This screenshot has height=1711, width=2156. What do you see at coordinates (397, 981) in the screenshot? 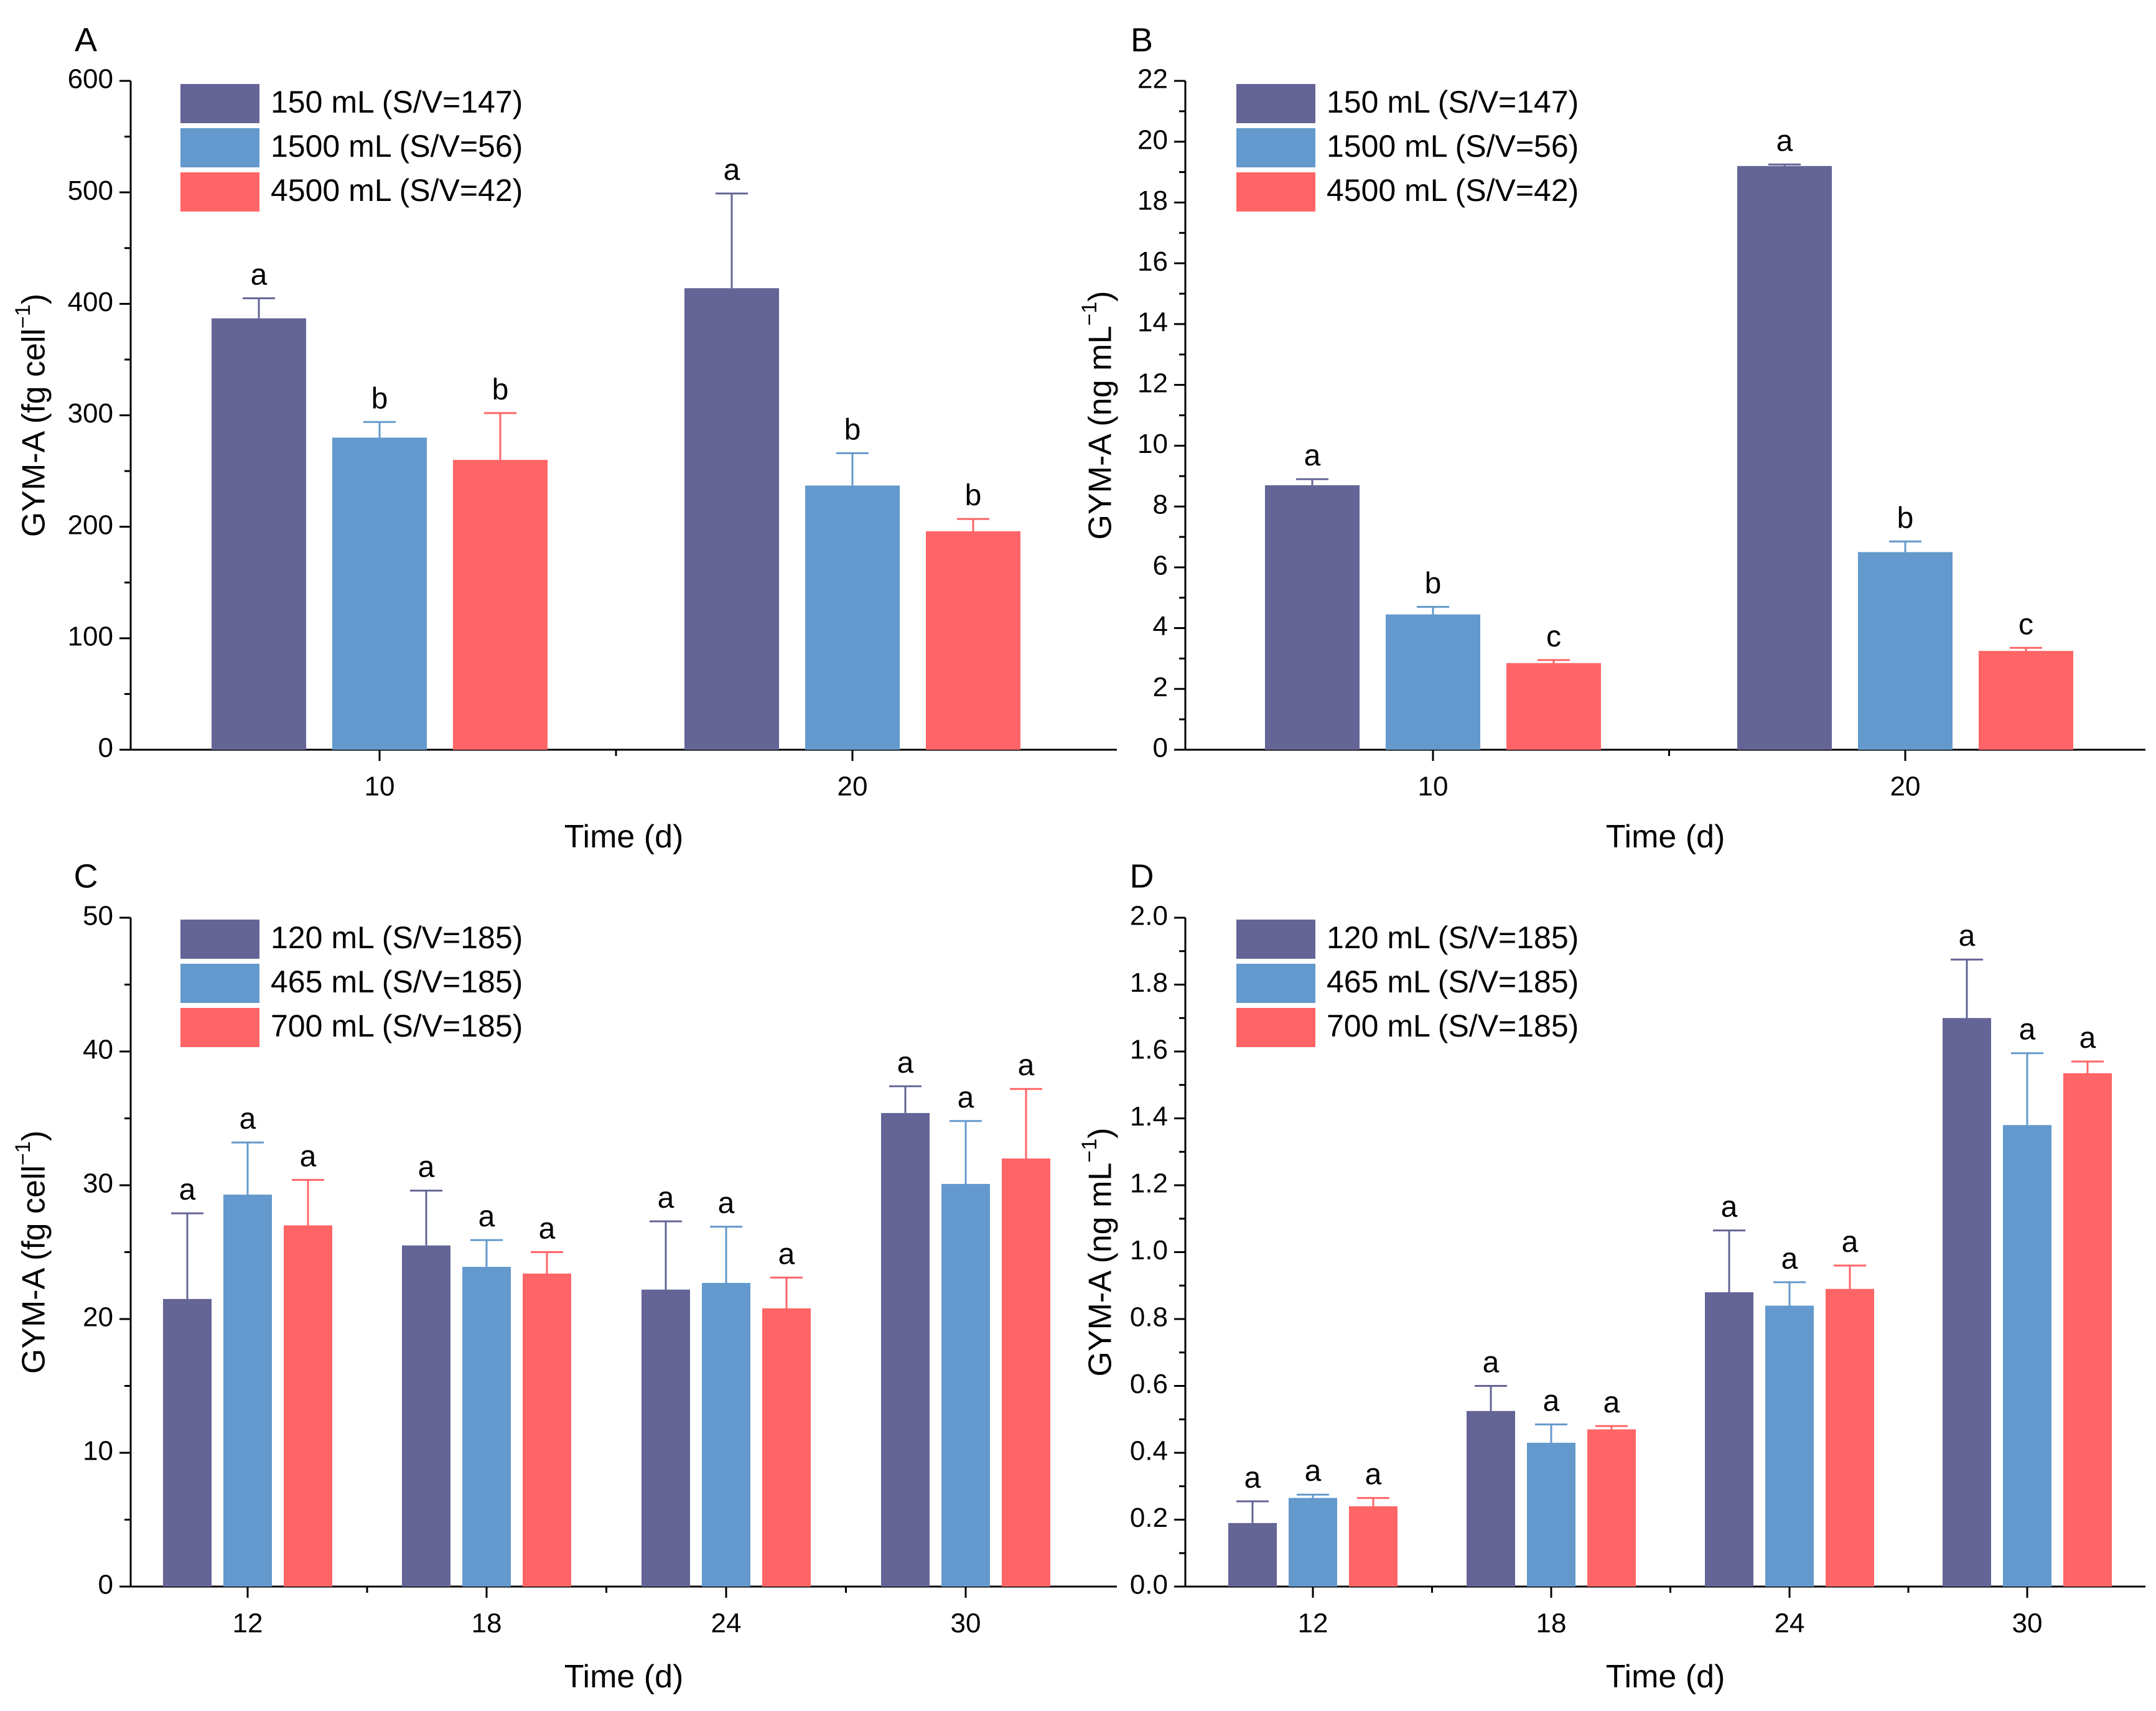
I see `legend-label: 465 mL (S/V=185)` at bounding box center [397, 981].